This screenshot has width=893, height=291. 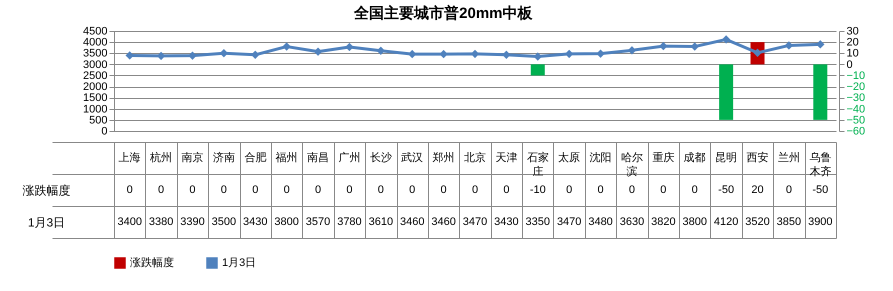 I want to click on x-tick-label: 南京, so click(x=192, y=157).